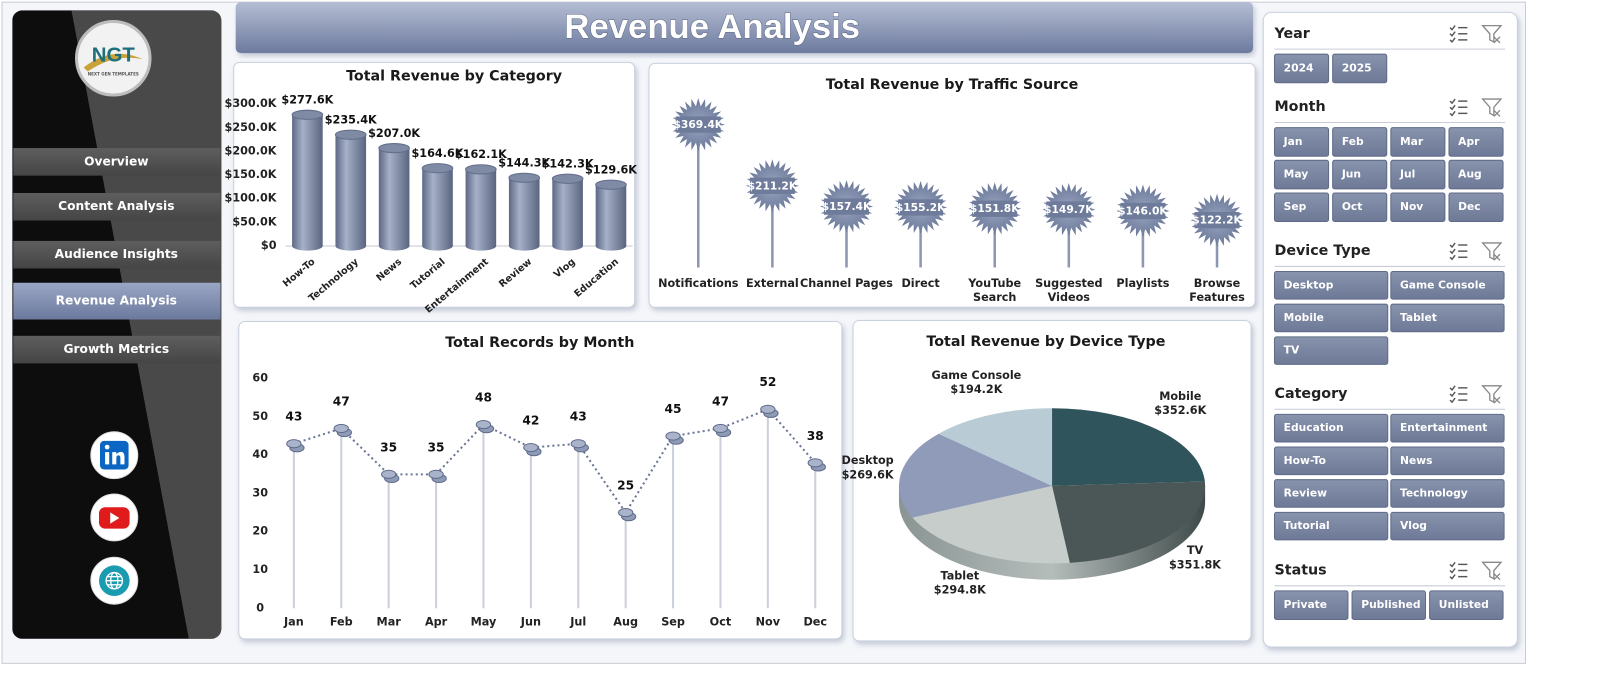  What do you see at coordinates (1412, 141) in the screenshot?
I see `slicer-button-label: Mar` at bounding box center [1412, 141].